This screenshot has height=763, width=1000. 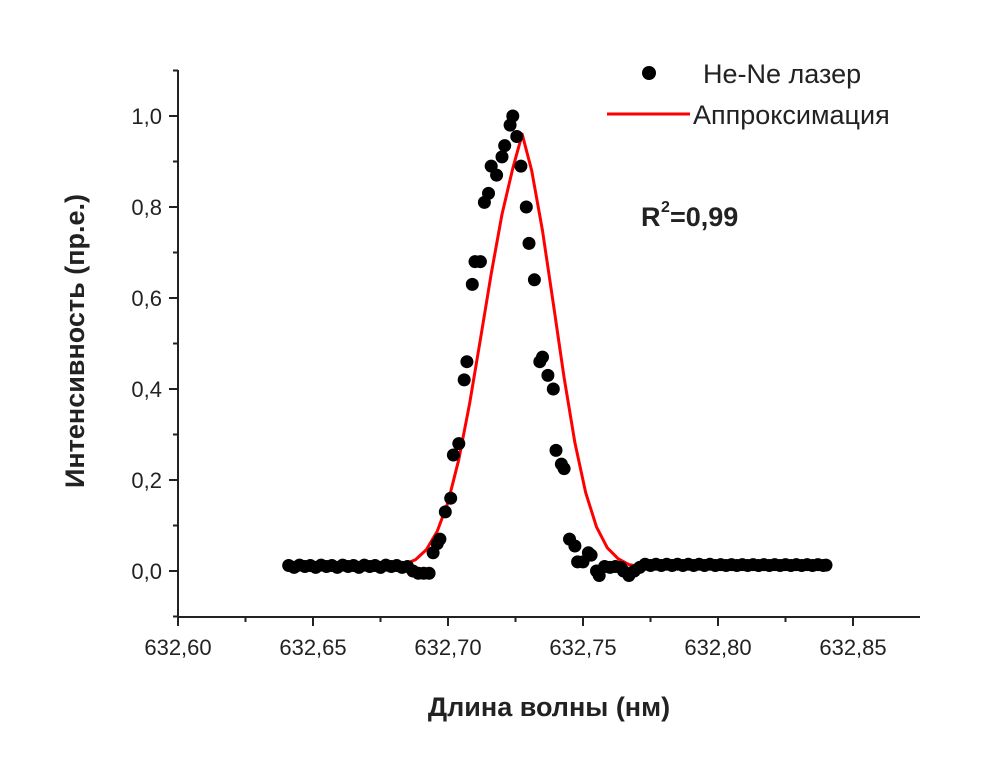 What do you see at coordinates (791, 115) in the screenshot?
I see `legend-label-fit: Аппроксимация` at bounding box center [791, 115].